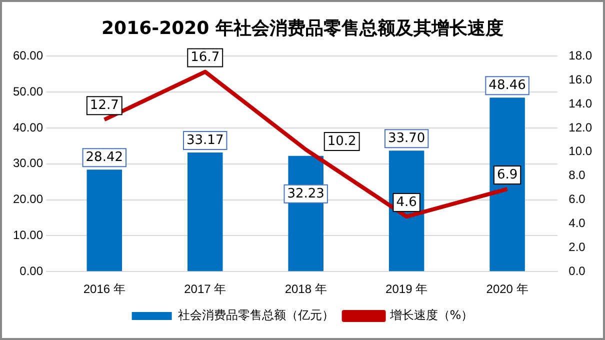 Image resolution: width=605 pixels, height=340 pixels. Describe the element at coordinates (104, 157) in the screenshot. I see `data-label: 28.42` at that location.